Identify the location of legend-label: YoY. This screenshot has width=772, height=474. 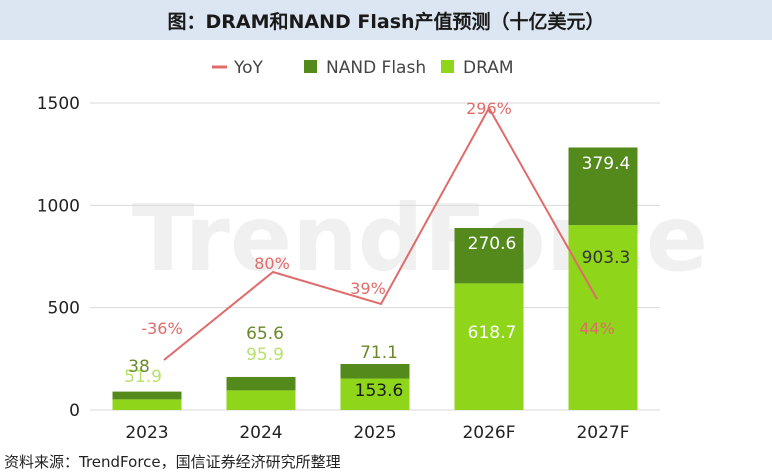
(248, 68).